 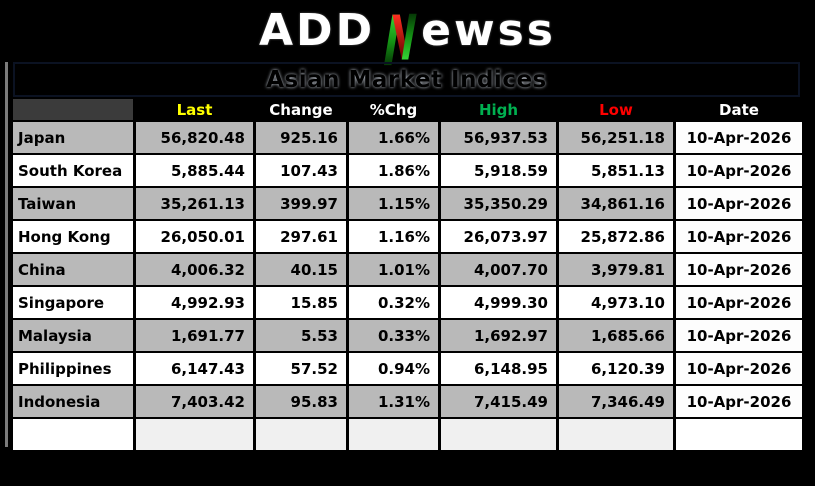 I want to click on country-cell: Hong Kong, so click(x=73, y=236).